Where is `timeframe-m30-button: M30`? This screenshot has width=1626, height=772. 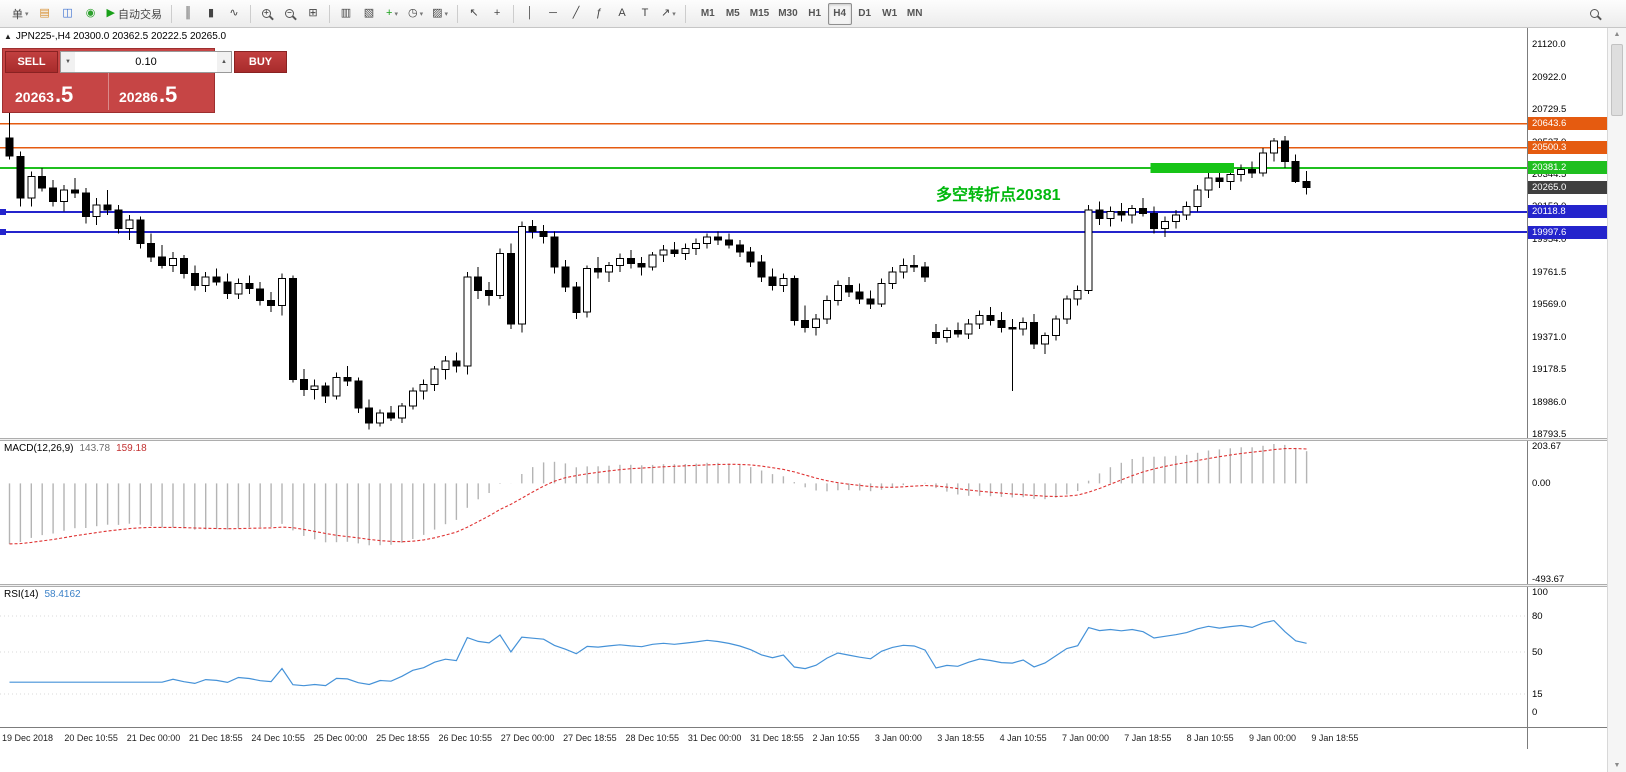 timeframe-m30-button: M30 is located at coordinates (788, 13).